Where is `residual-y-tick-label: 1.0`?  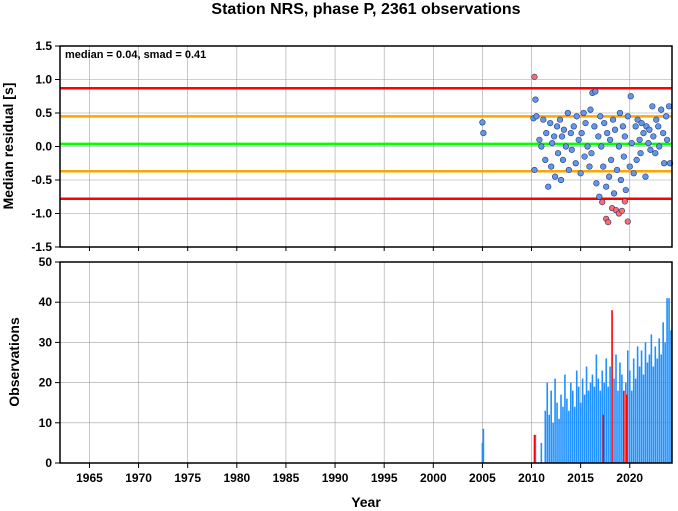
residual-y-tick-label: 1.0 is located at coordinates (43, 80).